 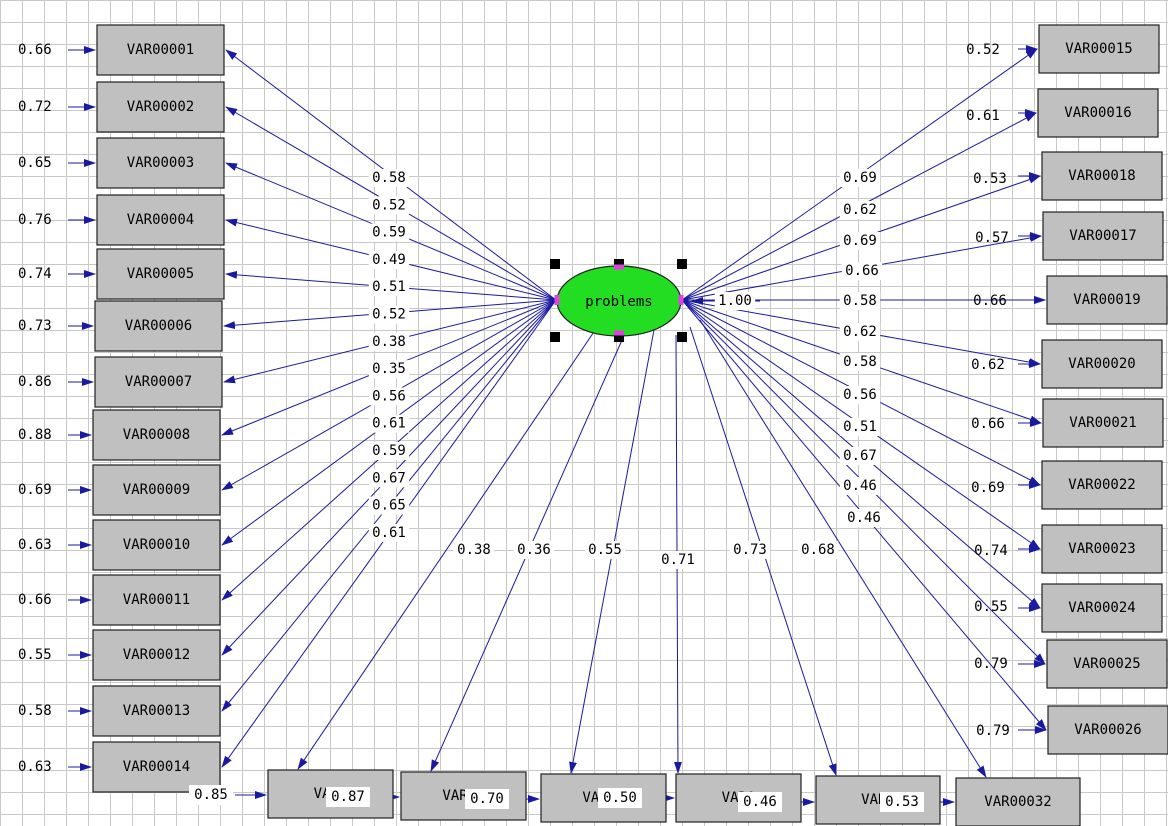 I want to click on observed-box-left-11-label: VAR00011, so click(x=156, y=600).